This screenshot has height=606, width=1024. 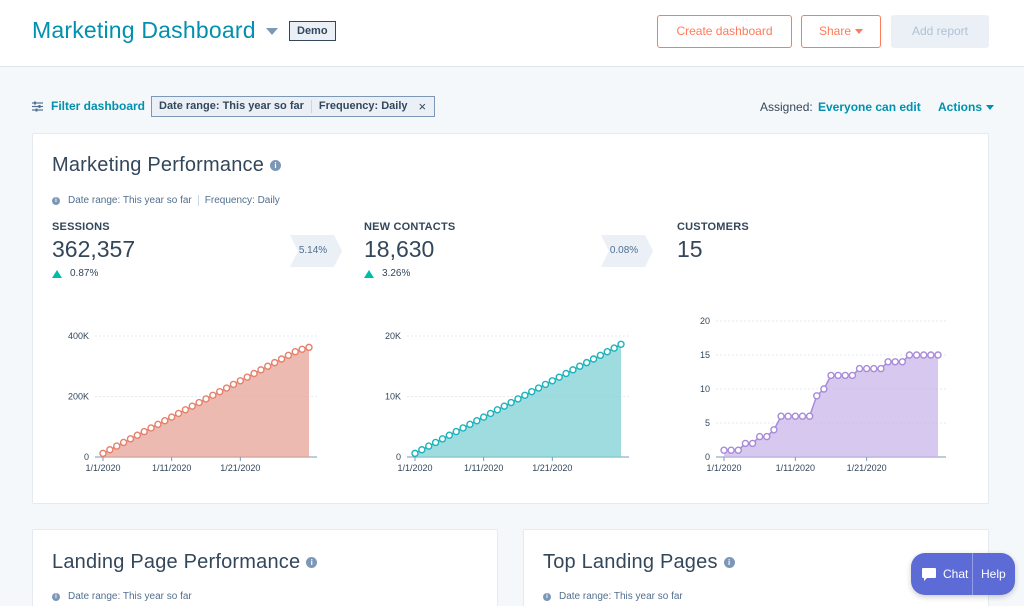 What do you see at coordinates (88, 106) in the screenshot?
I see `filter-dashboard-button: Filter dashboard` at bounding box center [88, 106].